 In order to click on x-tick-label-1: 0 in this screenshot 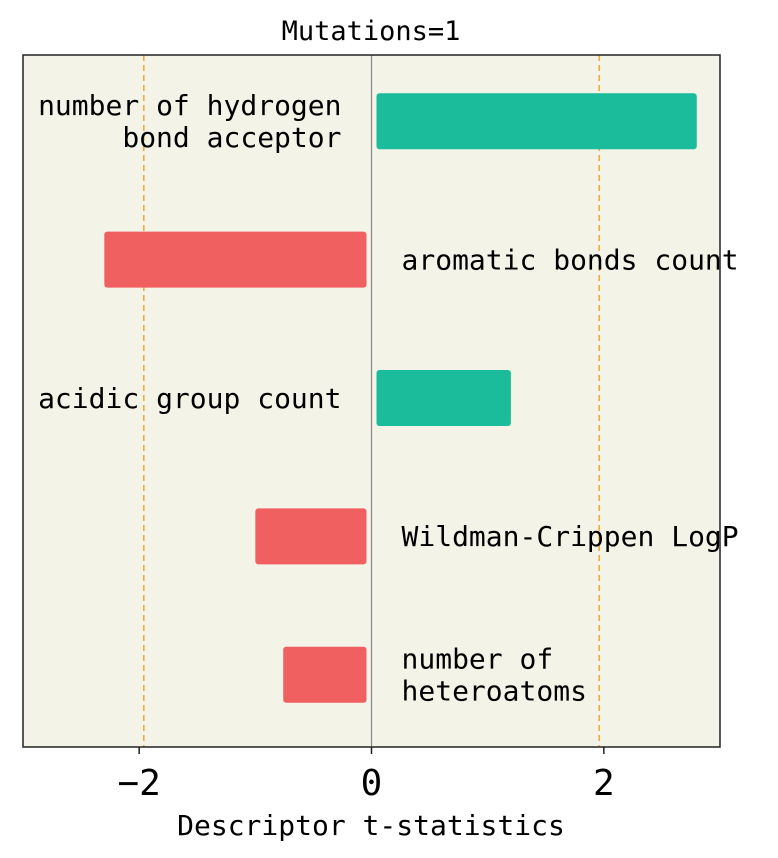, I will do `click(372, 783)`.